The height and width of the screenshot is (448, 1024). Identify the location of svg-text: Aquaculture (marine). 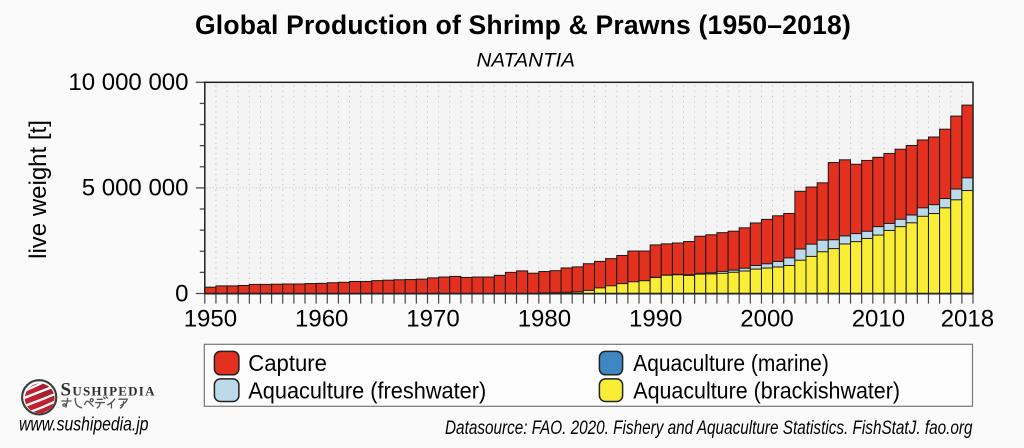
(731, 363).